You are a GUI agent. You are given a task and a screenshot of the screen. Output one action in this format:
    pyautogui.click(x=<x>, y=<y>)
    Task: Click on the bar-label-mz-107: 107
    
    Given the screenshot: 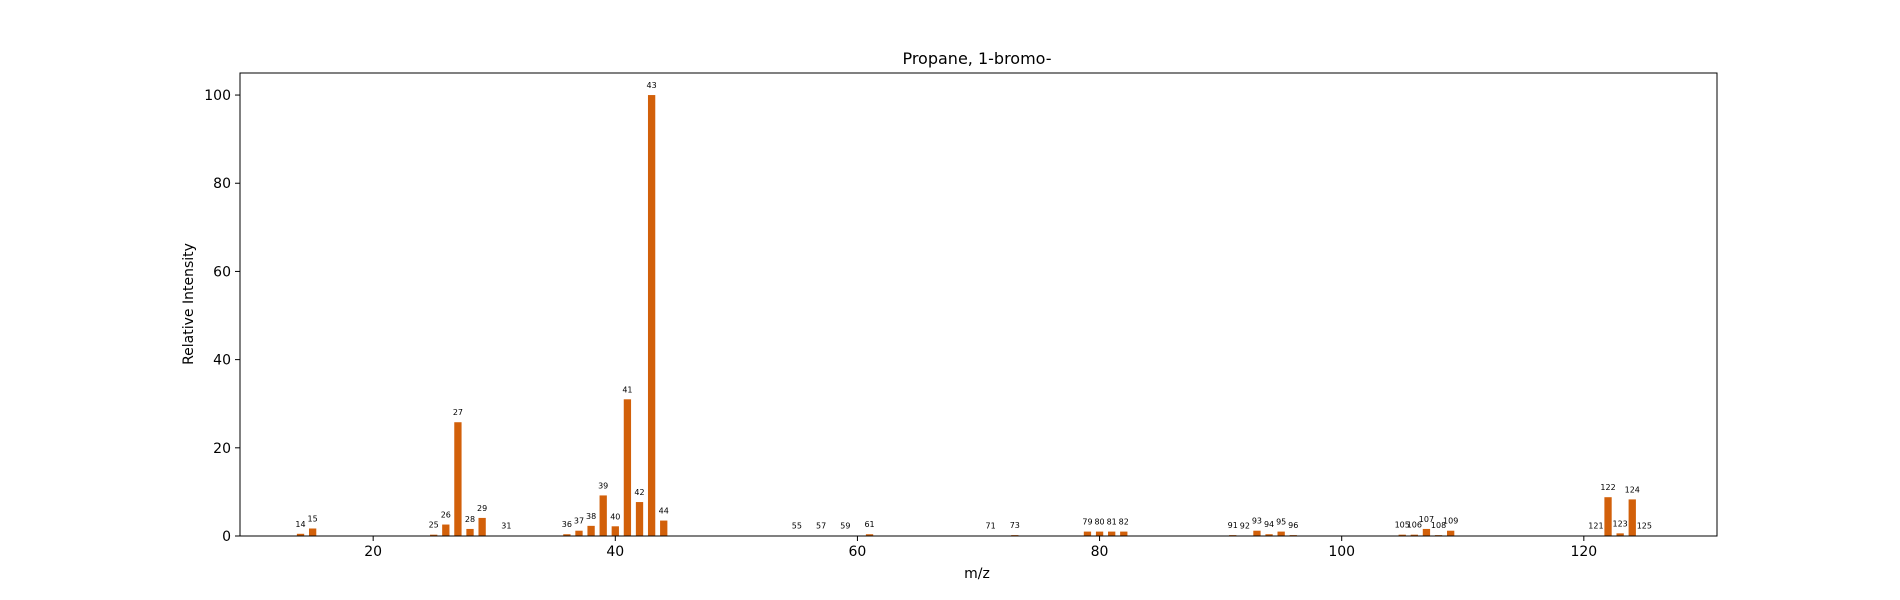 What is the action you would take?
    pyautogui.click(x=1426, y=519)
    